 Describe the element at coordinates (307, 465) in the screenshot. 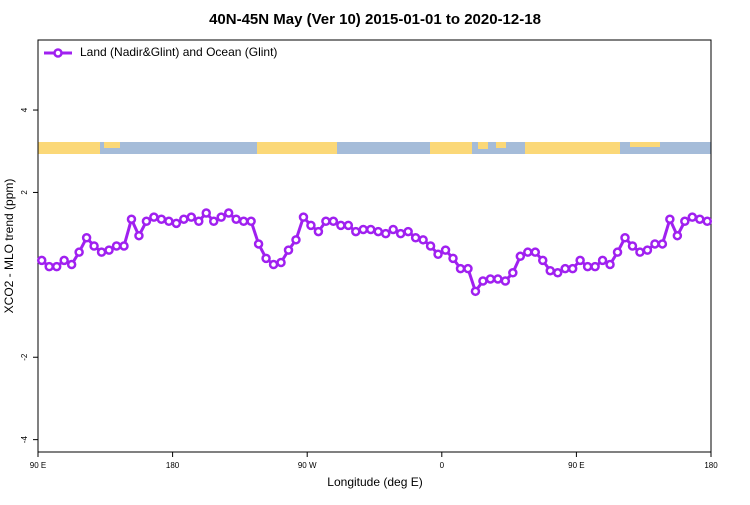

I see `x-tick-label: 90 W` at that location.